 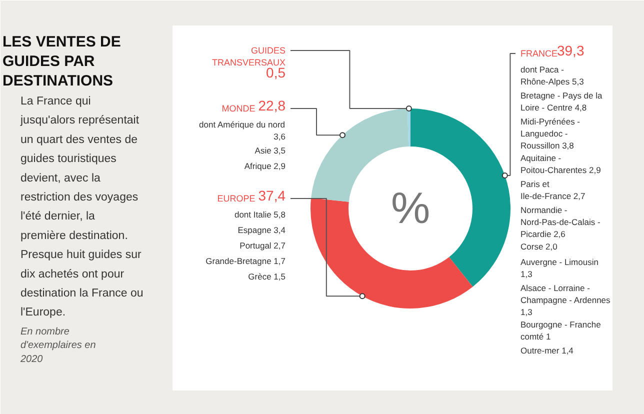 I want to click on text: Corse 2,0, so click(x=539, y=247).